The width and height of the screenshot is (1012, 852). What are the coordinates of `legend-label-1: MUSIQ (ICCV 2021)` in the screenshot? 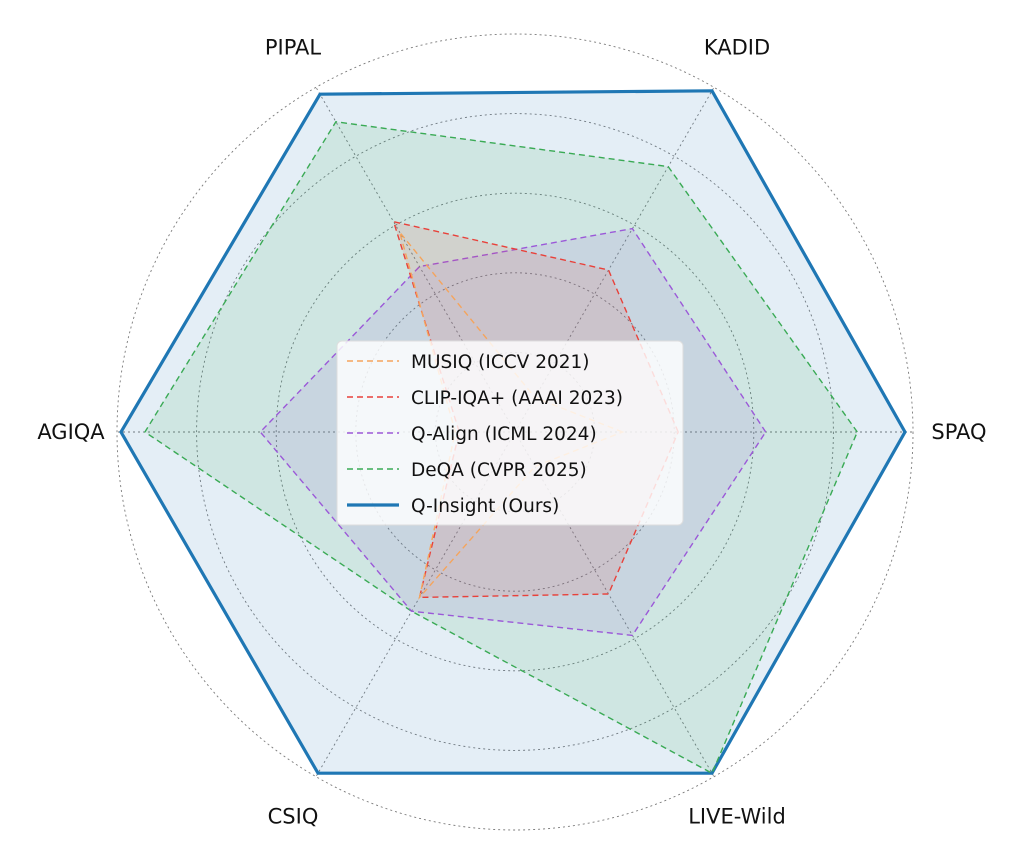 It's located at (500, 362).